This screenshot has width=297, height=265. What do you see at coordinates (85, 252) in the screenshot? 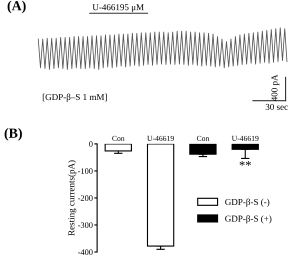
I see `y-tick-label: -400` at bounding box center [85, 252].